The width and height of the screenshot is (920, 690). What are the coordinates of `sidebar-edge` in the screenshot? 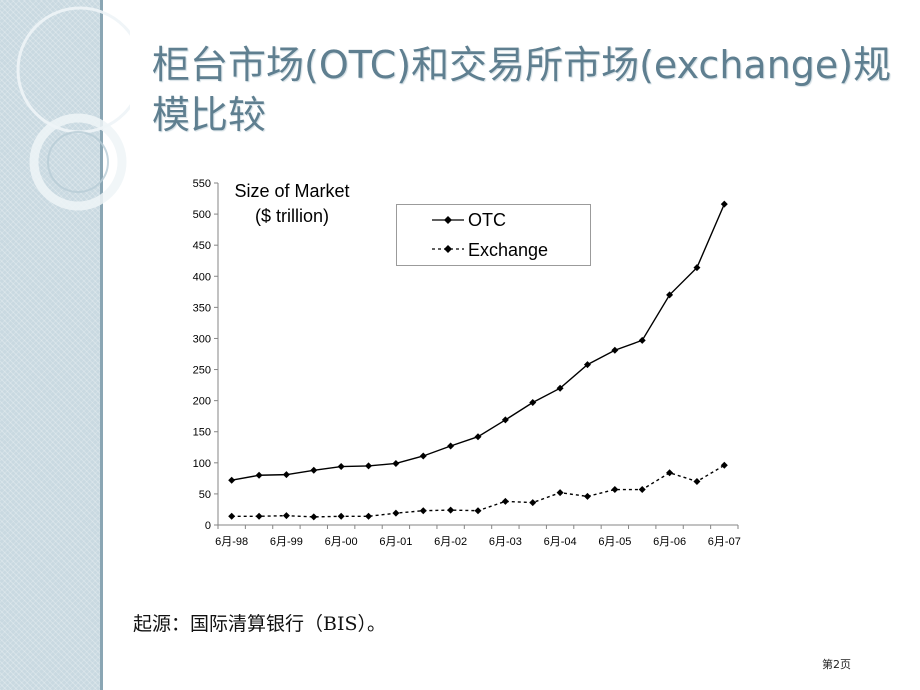 It's located at (101, 345).